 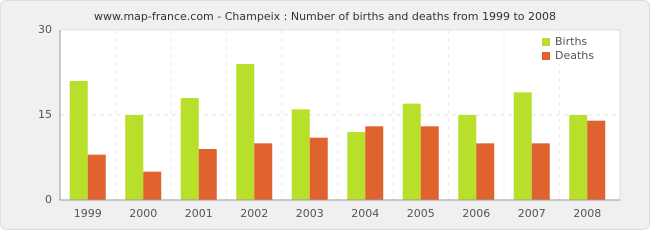 I want to click on x-tick-label: 2001, so click(x=199, y=213).